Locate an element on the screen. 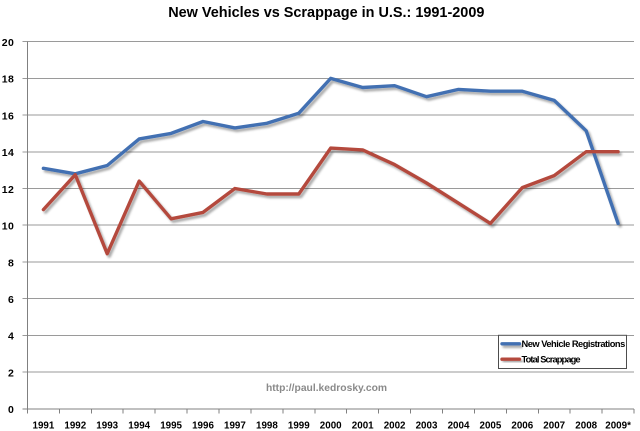  svg-text: 2006 is located at coordinates (522, 425).